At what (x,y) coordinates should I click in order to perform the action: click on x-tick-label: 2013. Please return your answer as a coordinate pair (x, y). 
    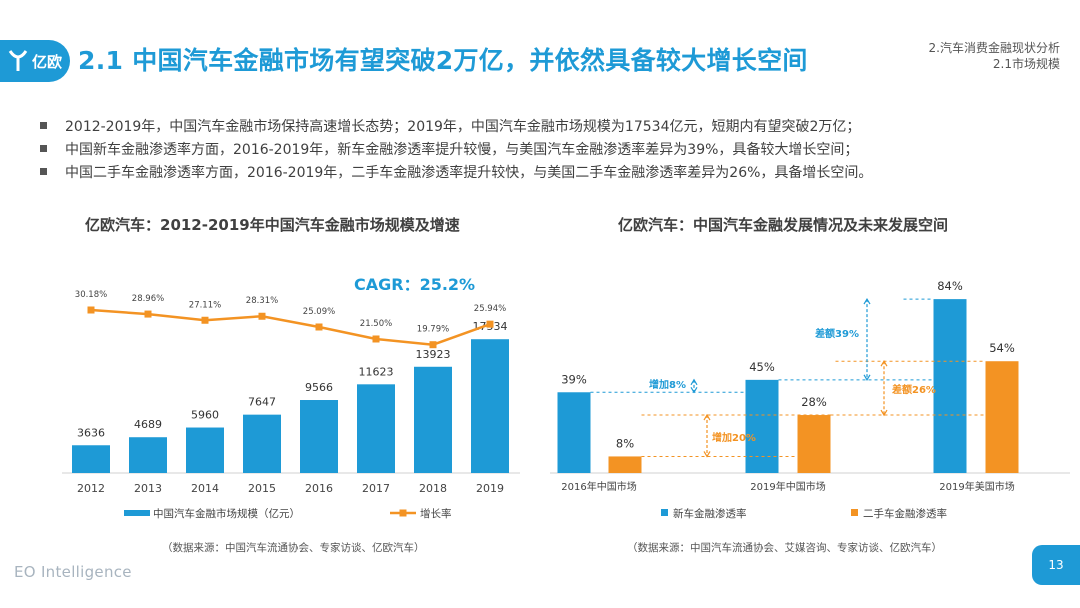
    Looking at the image, I should click on (148, 488).